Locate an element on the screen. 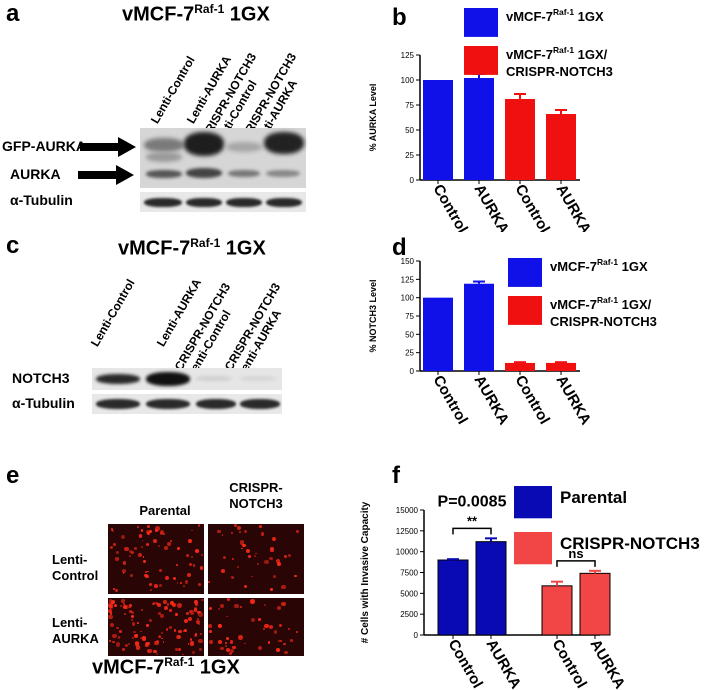 The height and width of the screenshot is (690, 709). y-tick-label: 100 is located at coordinates (408, 80).